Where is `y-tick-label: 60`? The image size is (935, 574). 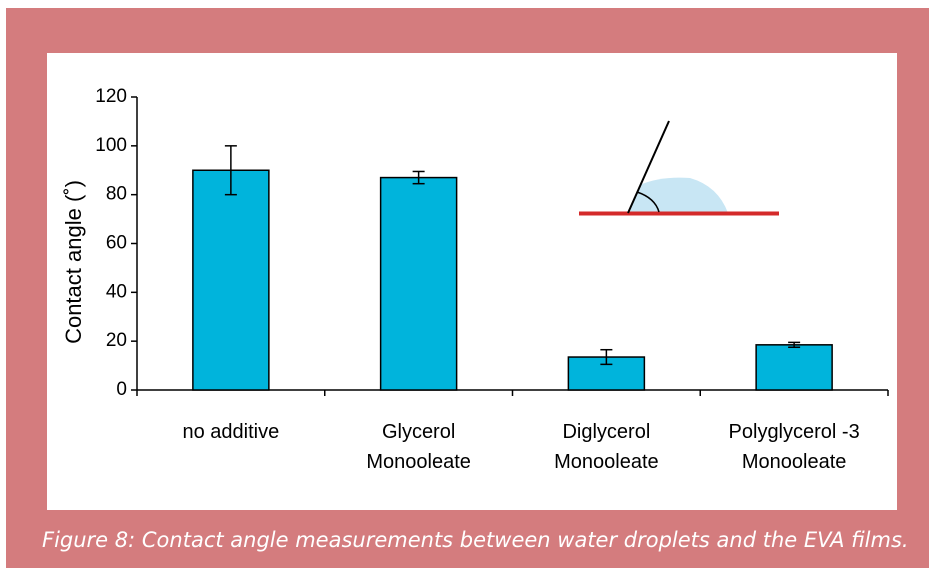
y-tick-label: 60 is located at coordinates (116, 243).